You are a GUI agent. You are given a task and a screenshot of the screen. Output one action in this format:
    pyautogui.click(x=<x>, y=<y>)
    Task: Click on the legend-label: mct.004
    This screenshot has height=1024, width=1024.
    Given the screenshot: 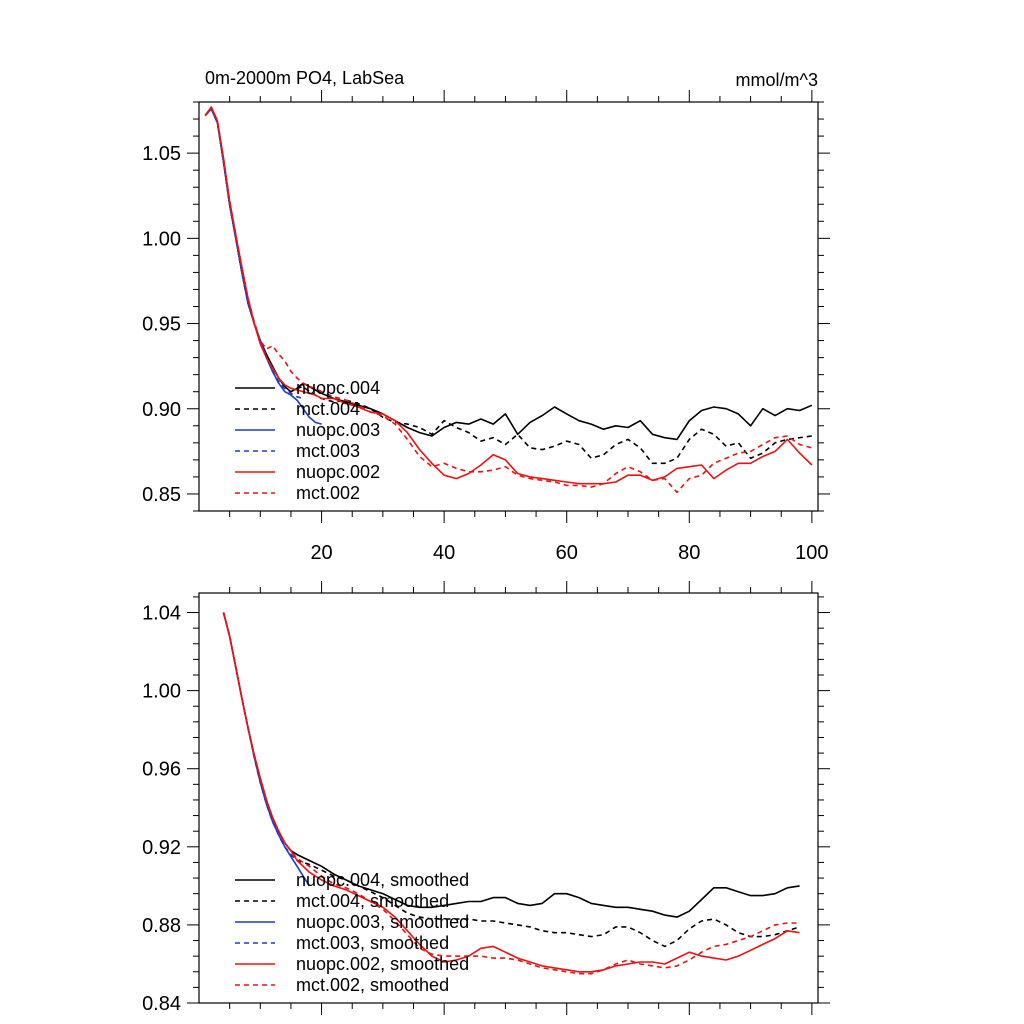 What is the action you would take?
    pyautogui.click(x=328, y=409)
    